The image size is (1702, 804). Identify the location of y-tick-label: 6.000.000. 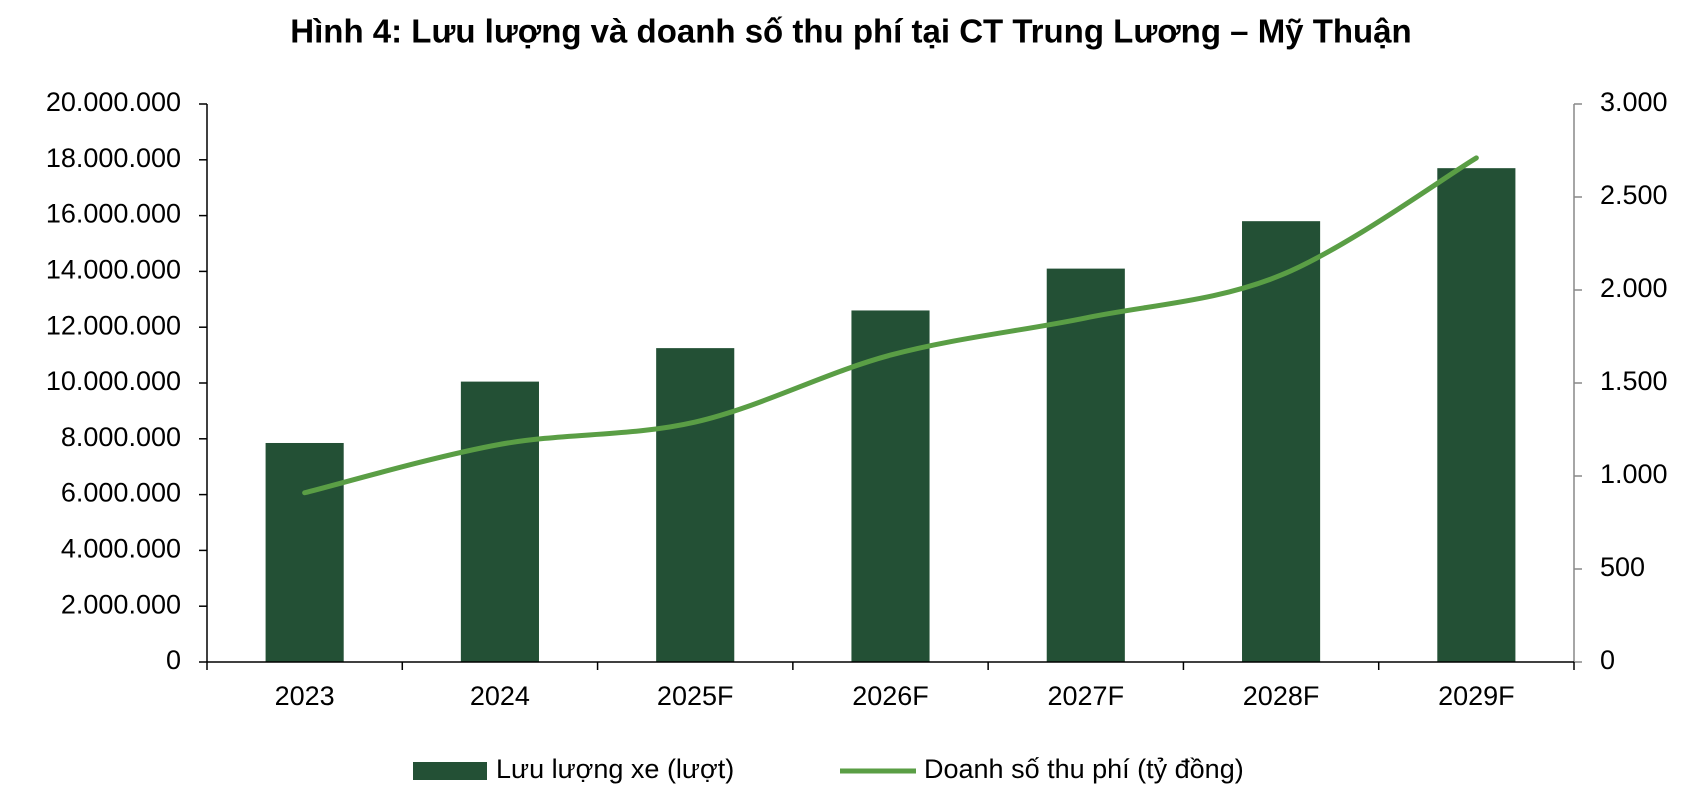
(121, 493).